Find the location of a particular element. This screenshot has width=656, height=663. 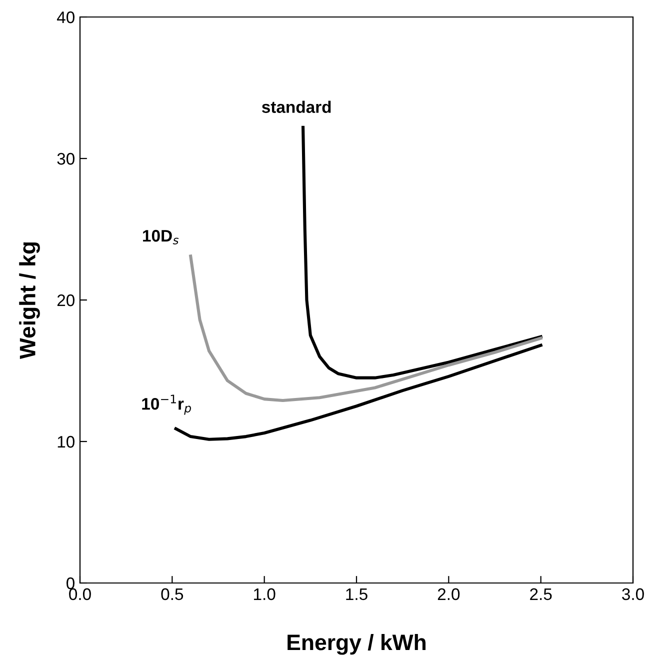

series-label: 10$^{−1}$r$_{p}$ is located at coordinates (166, 404).